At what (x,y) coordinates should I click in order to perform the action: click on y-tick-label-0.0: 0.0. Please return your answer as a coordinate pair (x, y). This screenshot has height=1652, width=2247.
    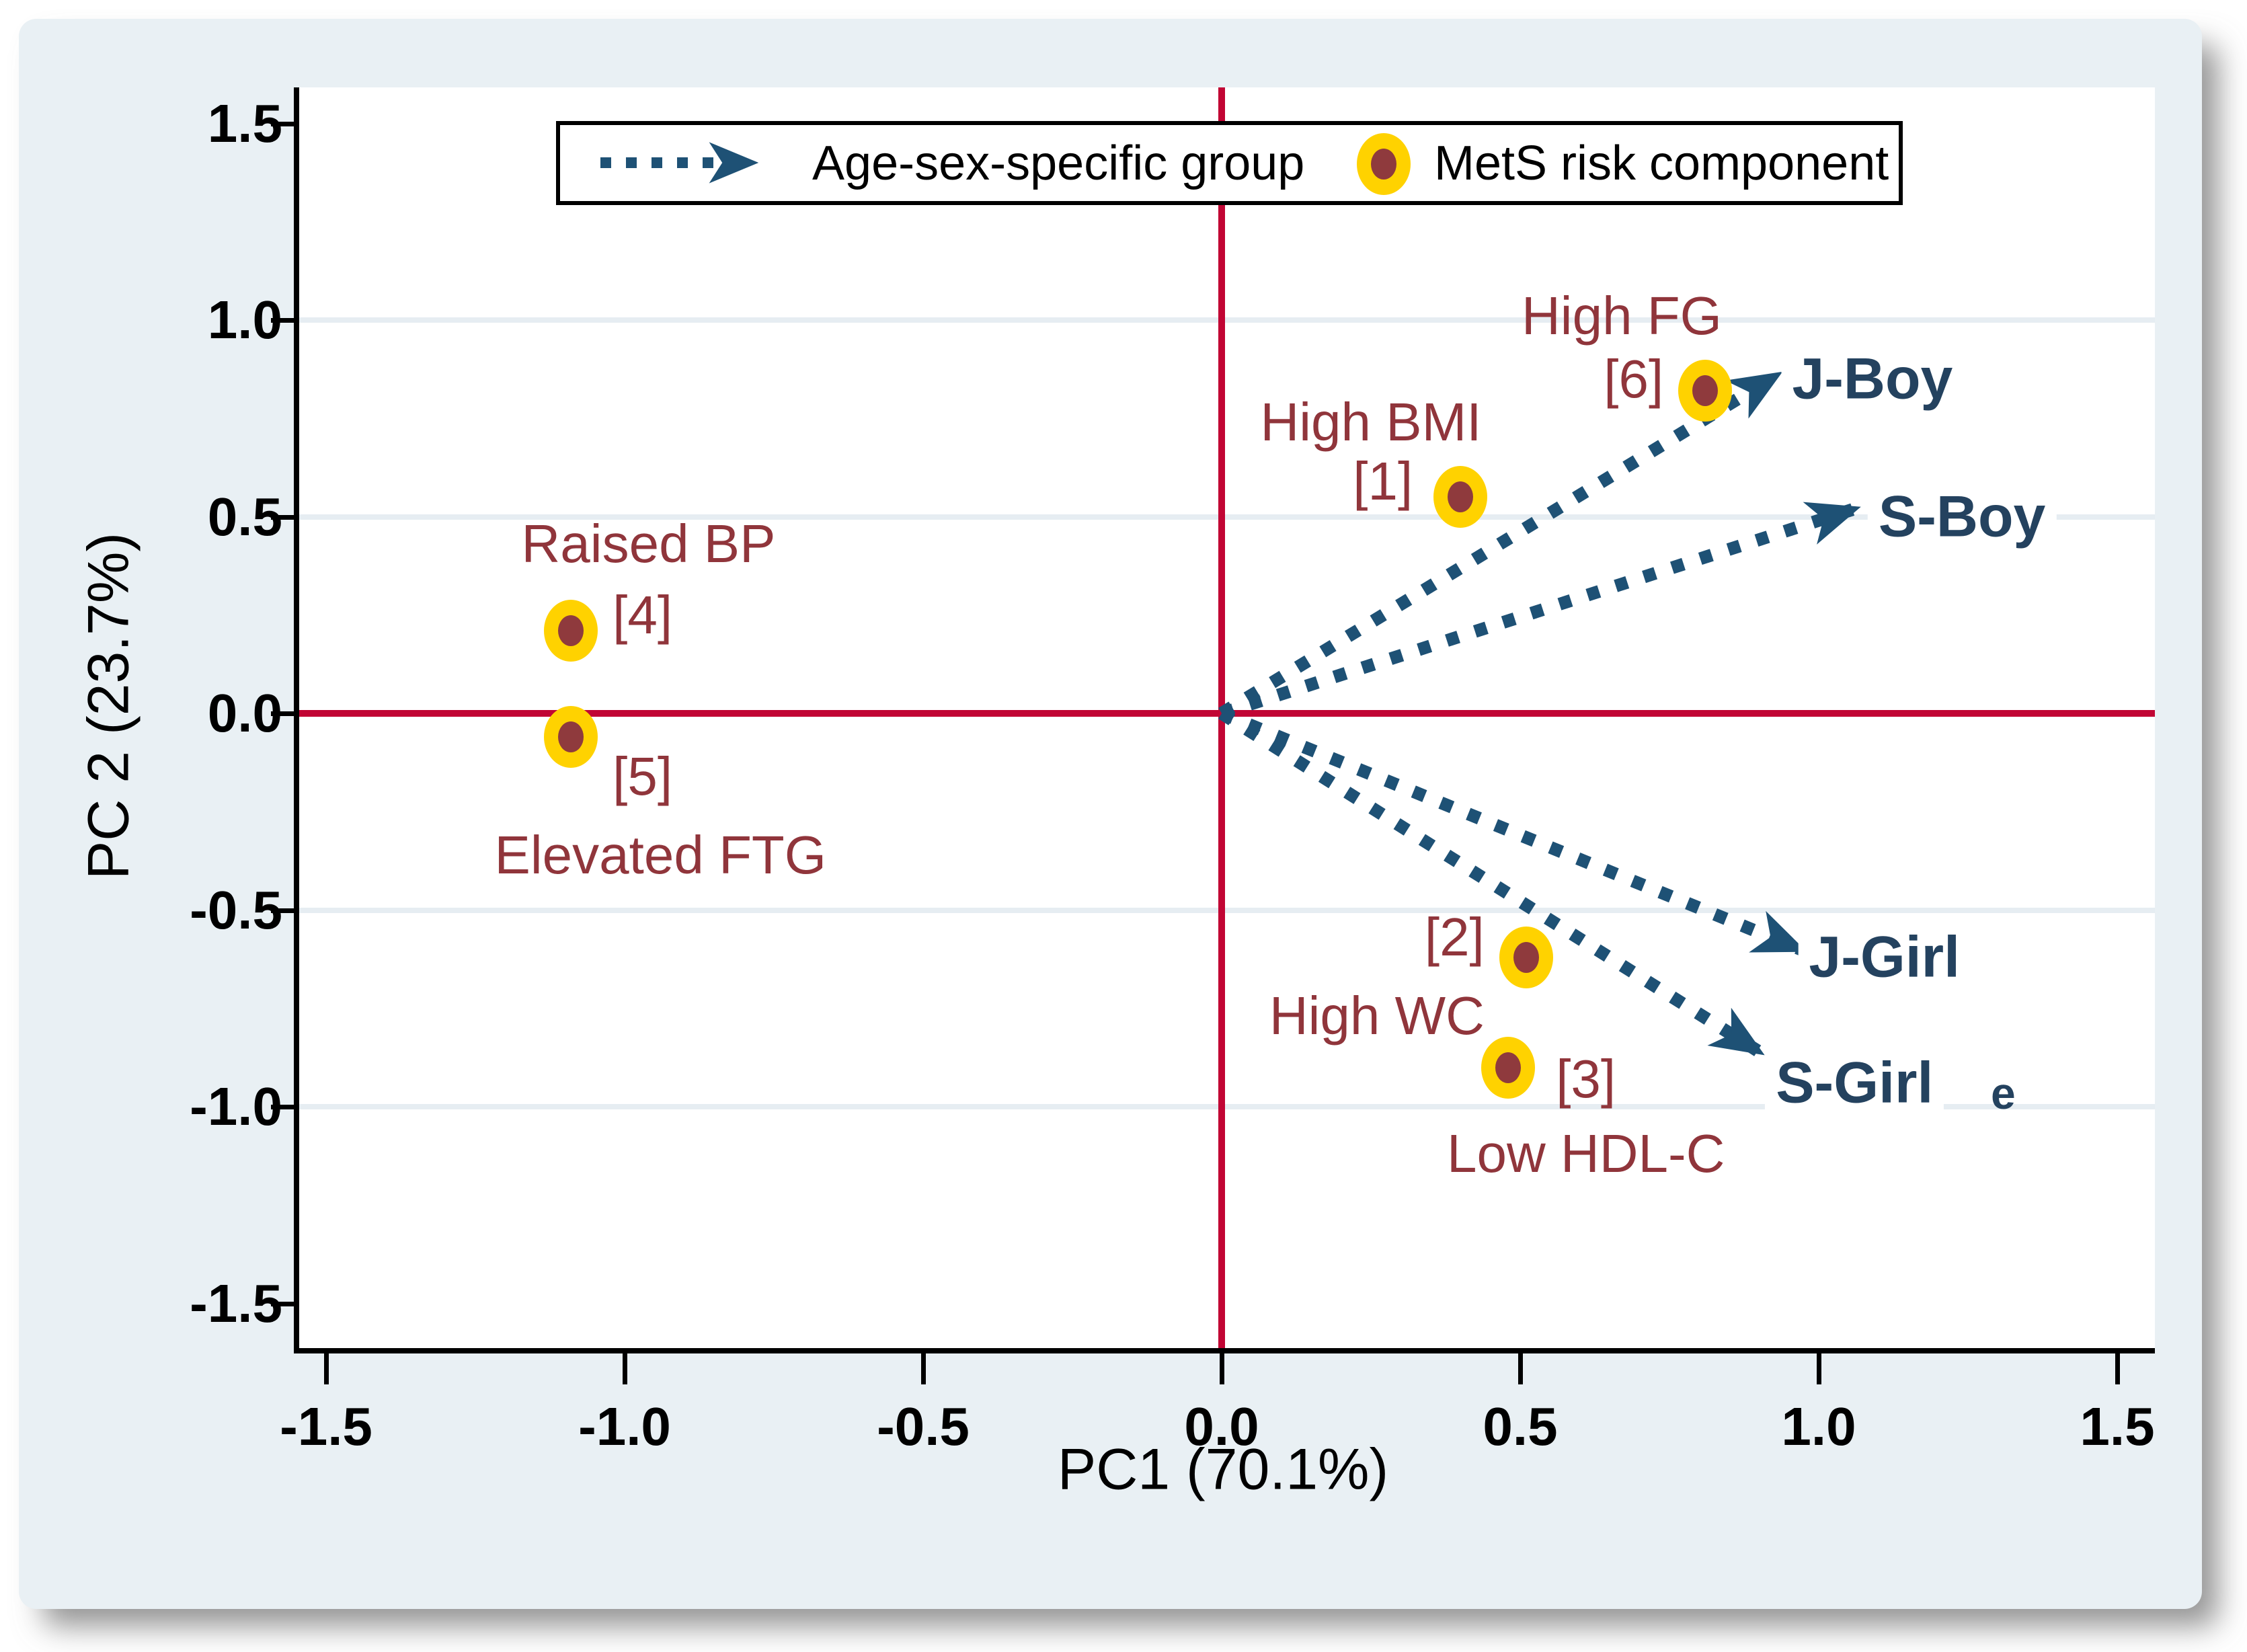
    Looking at the image, I should click on (244, 713).